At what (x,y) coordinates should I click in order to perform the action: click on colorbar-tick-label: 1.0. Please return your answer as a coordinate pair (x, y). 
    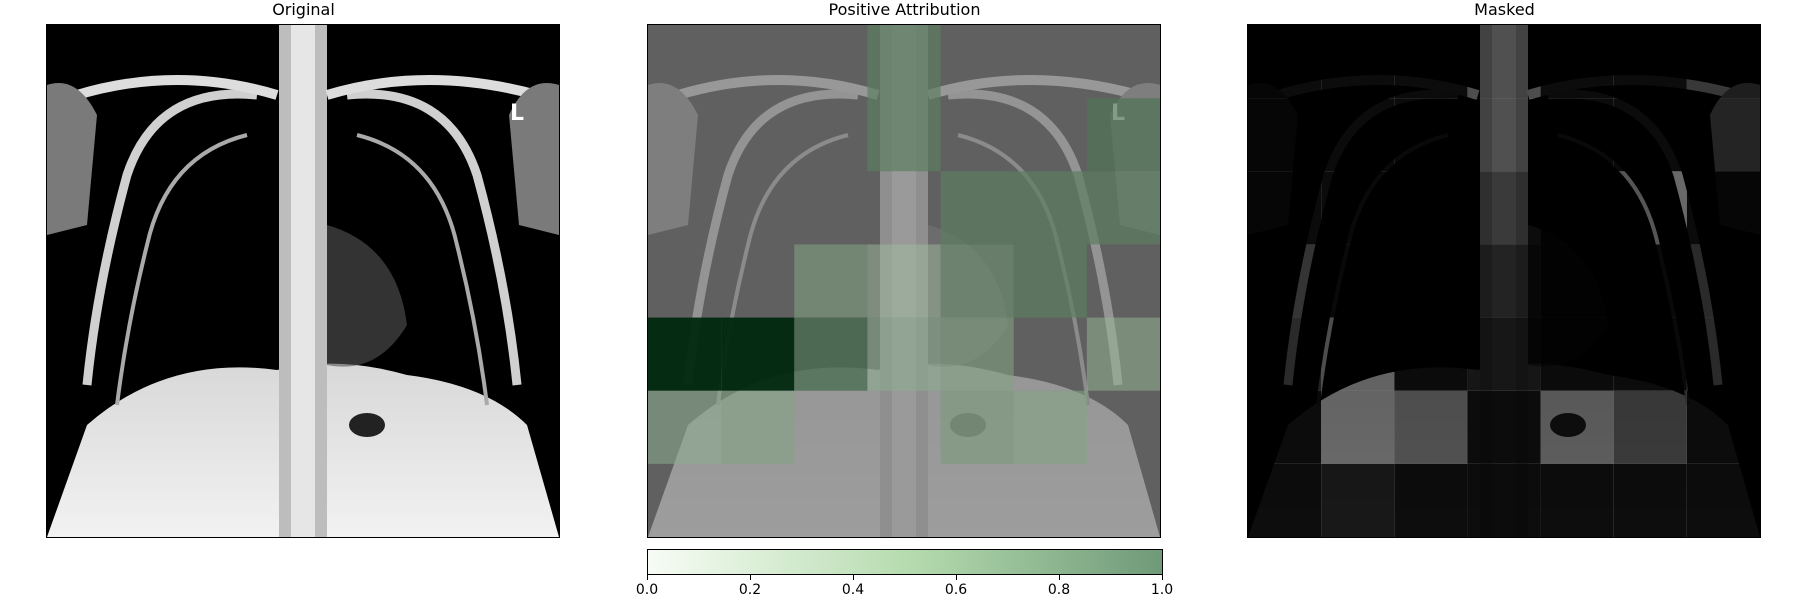
    Looking at the image, I should click on (1162, 590).